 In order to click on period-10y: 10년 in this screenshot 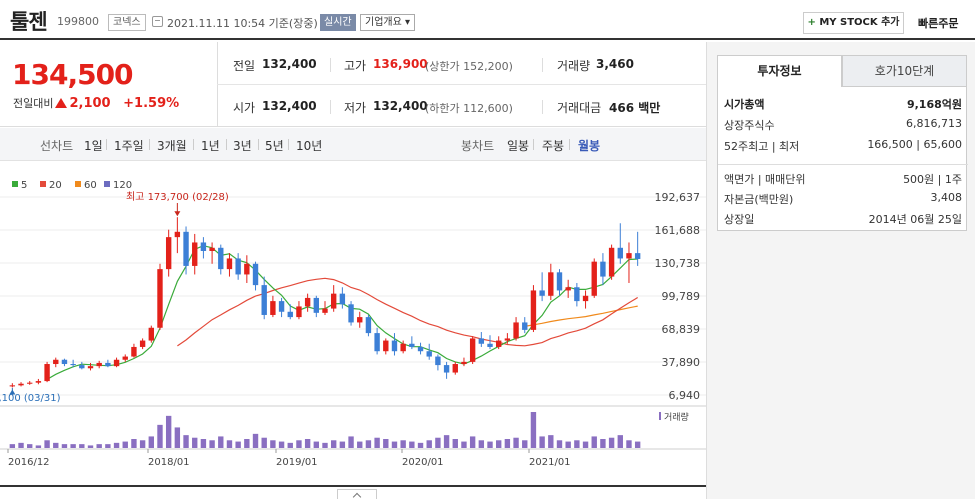, I will do `click(309, 146)`.